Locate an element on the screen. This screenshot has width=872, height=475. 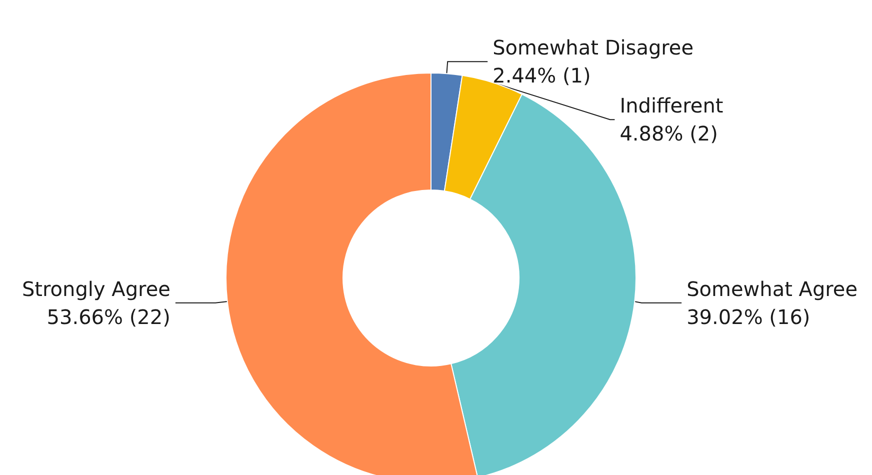
data-label: 53.66% (22) is located at coordinates (108, 316).